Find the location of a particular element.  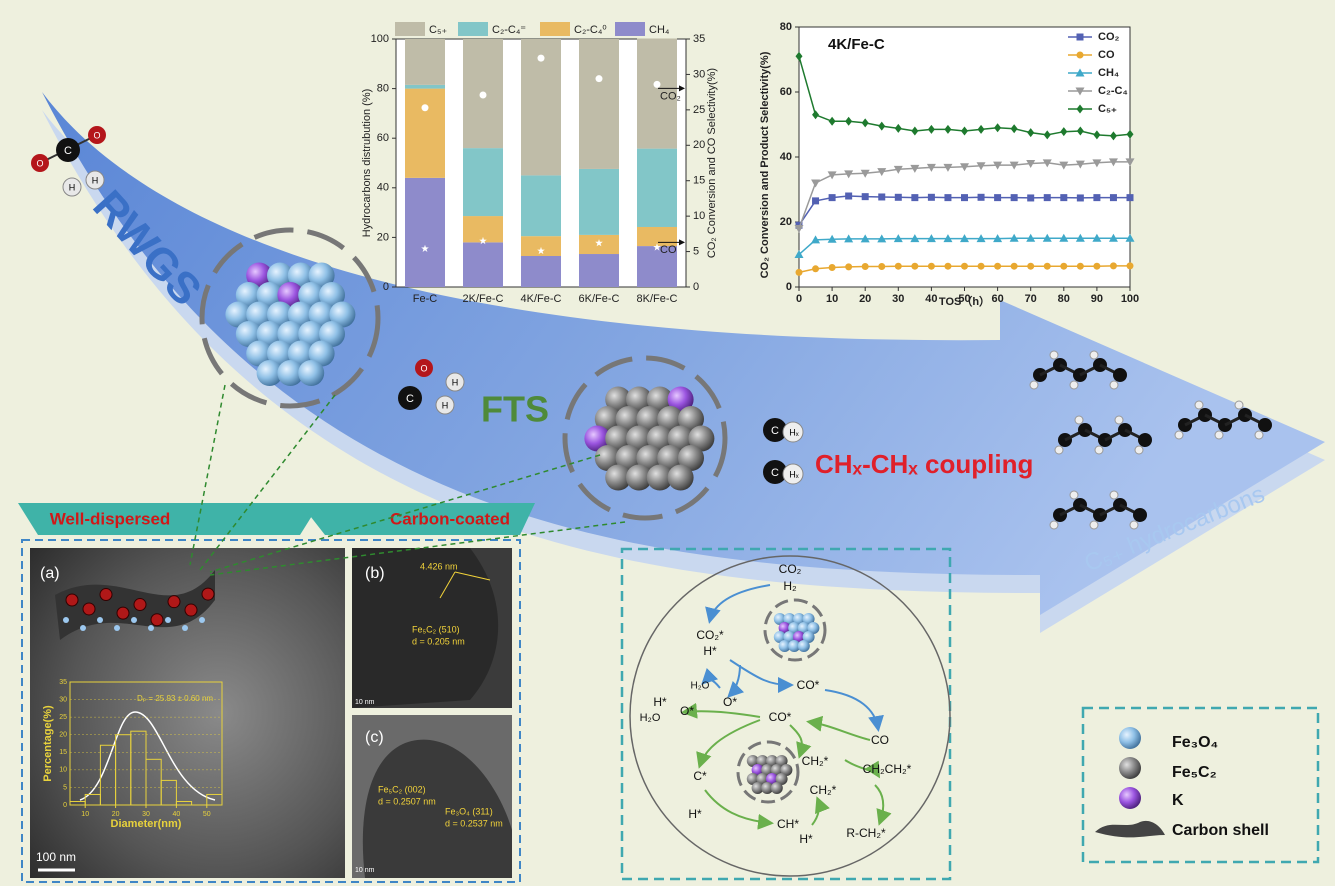

hydrocarbon-chains is located at coordinates (1150, 440).